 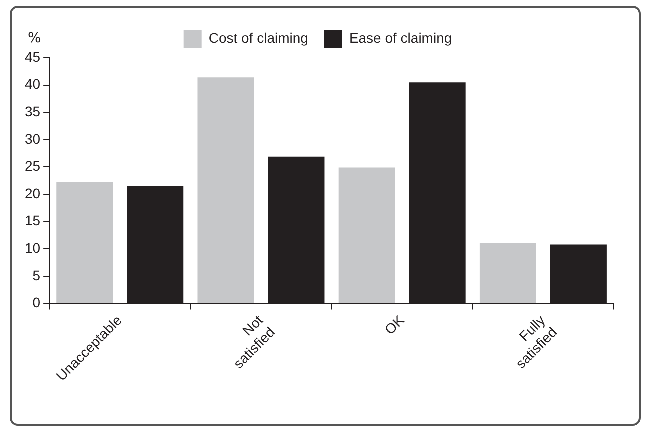 I want to click on x-tick-label: OK, so click(x=395, y=325).